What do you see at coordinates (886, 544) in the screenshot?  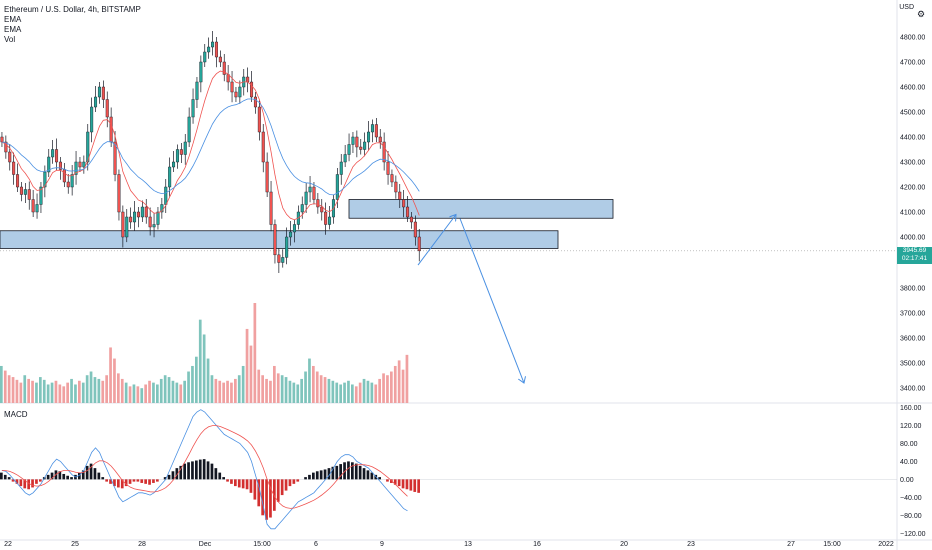 I see `time-tick-label: 2022` at bounding box center [886, 544].